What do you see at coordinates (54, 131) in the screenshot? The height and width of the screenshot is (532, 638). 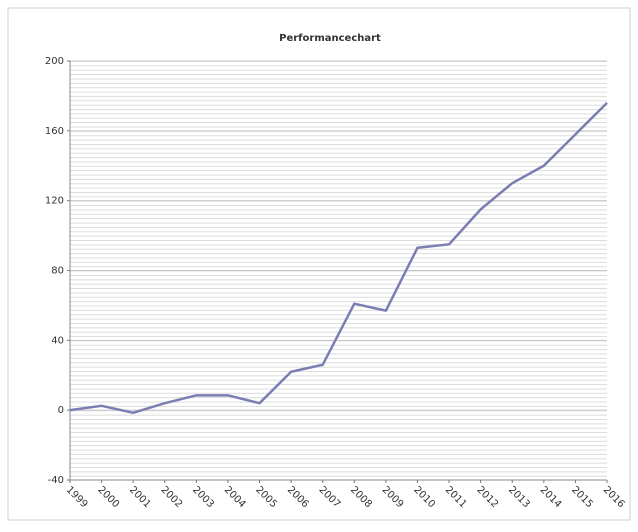 I see `y-tick-label: 160` at bounding box center [54, 131].